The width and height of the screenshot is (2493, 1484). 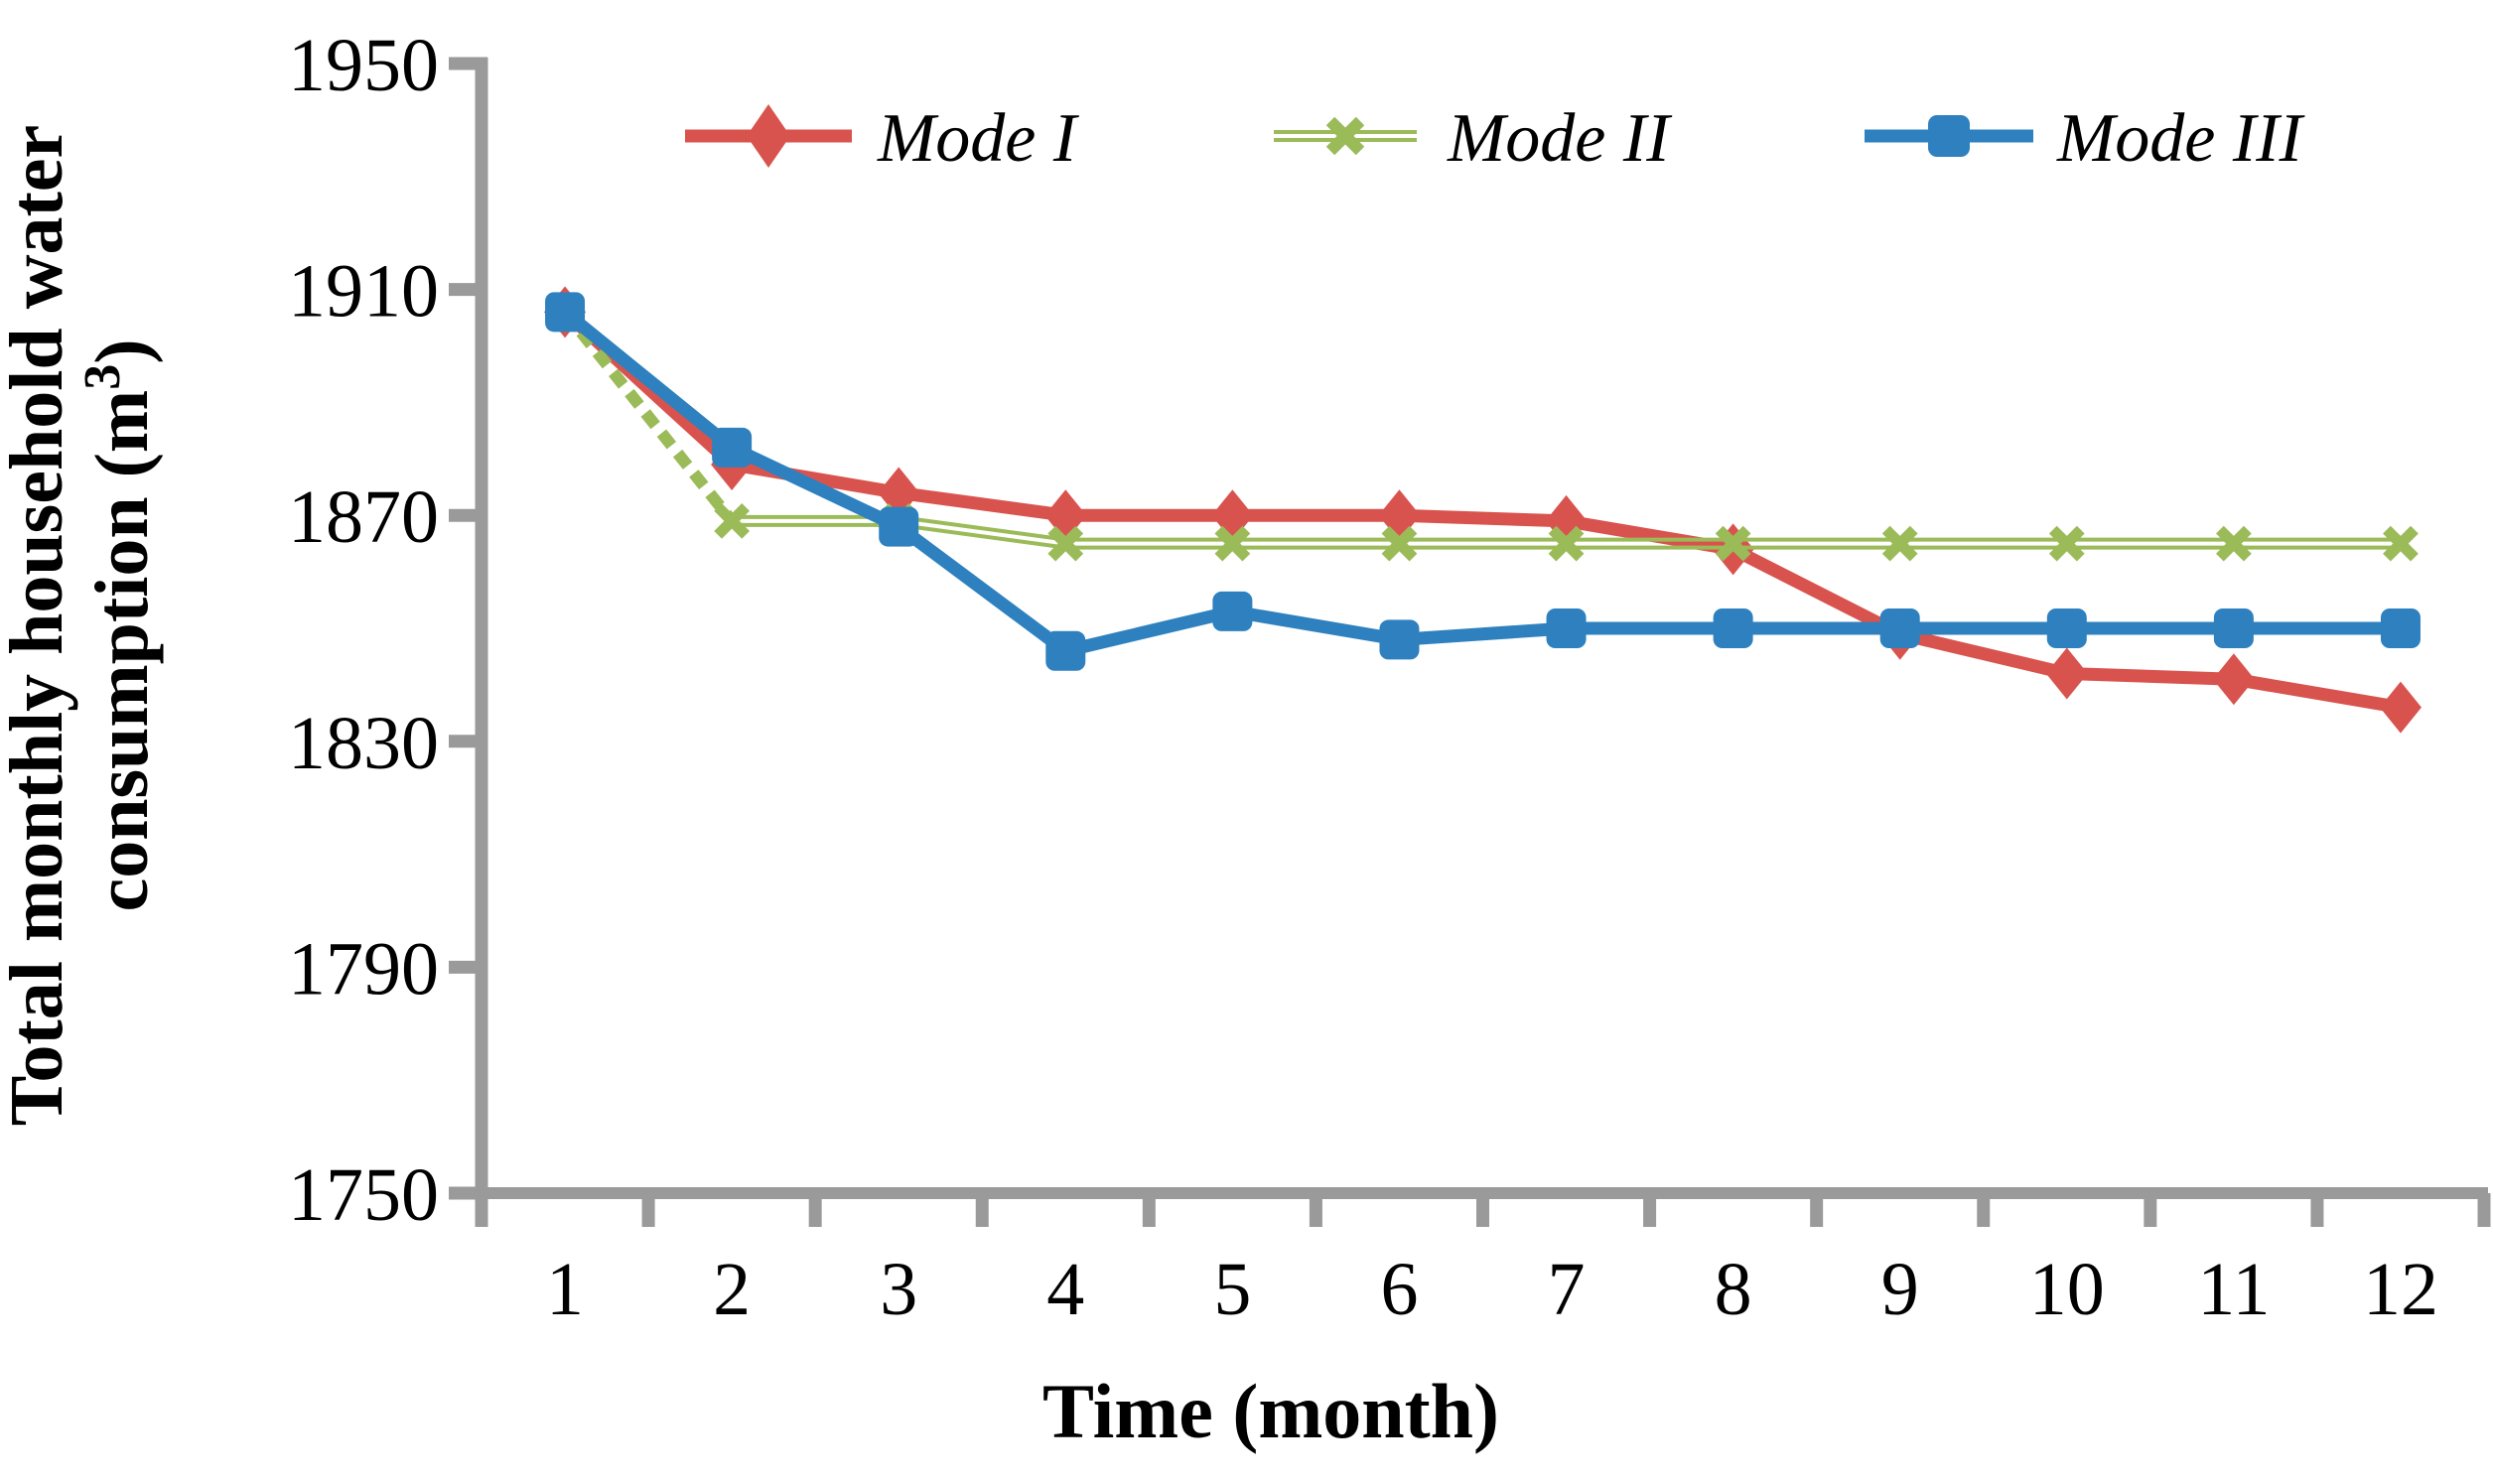 I want to click on y-tick-label: 1790, so click(x=364, y=969).